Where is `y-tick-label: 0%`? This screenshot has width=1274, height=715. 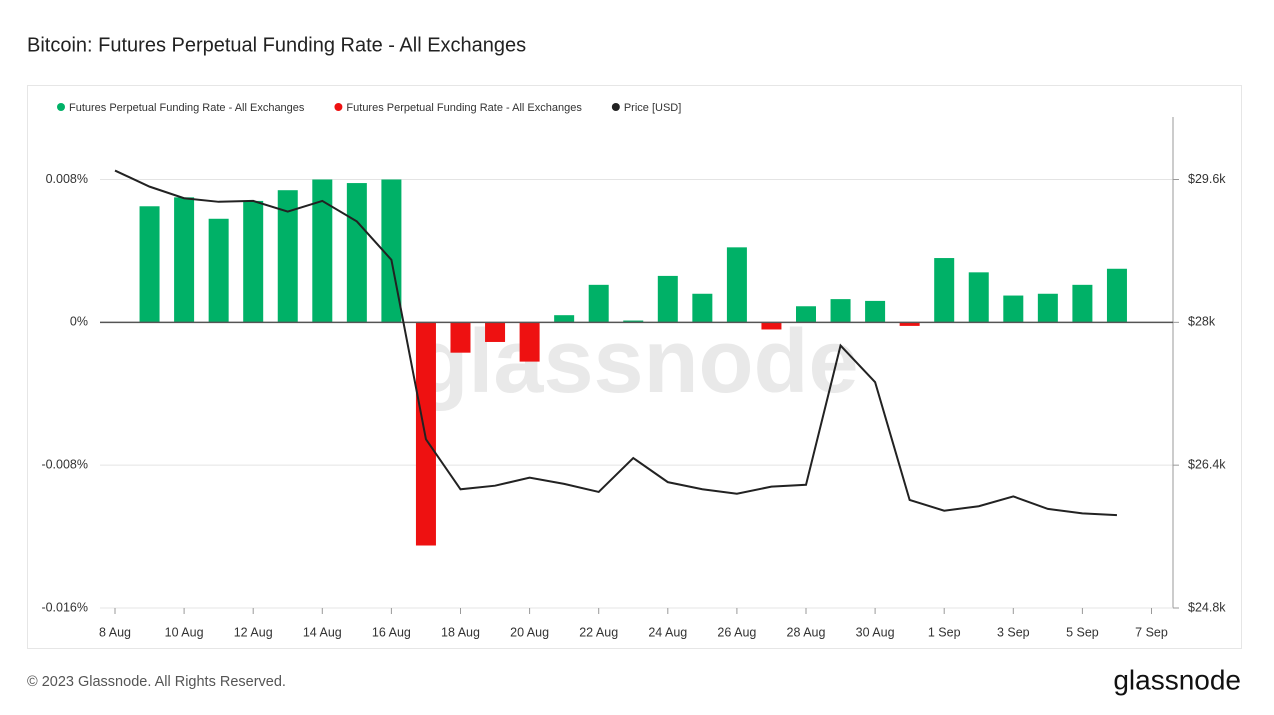 y-tick-label: 0% is located at coordinates (79, 322).